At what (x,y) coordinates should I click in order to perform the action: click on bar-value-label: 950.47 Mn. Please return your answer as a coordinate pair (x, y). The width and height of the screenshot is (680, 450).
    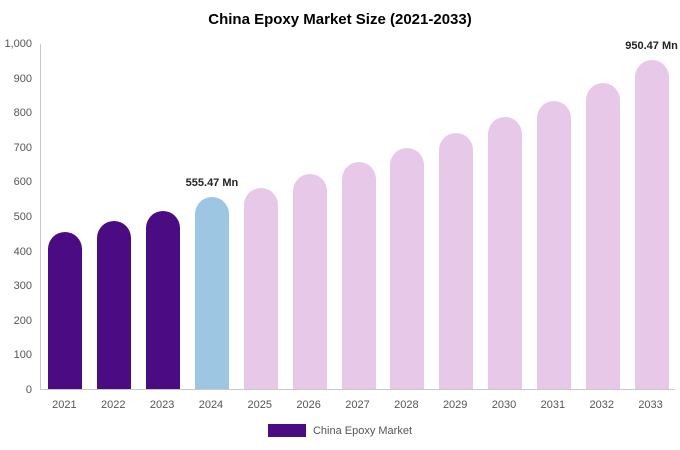
    Looking at the image, I should click on (651, 46).